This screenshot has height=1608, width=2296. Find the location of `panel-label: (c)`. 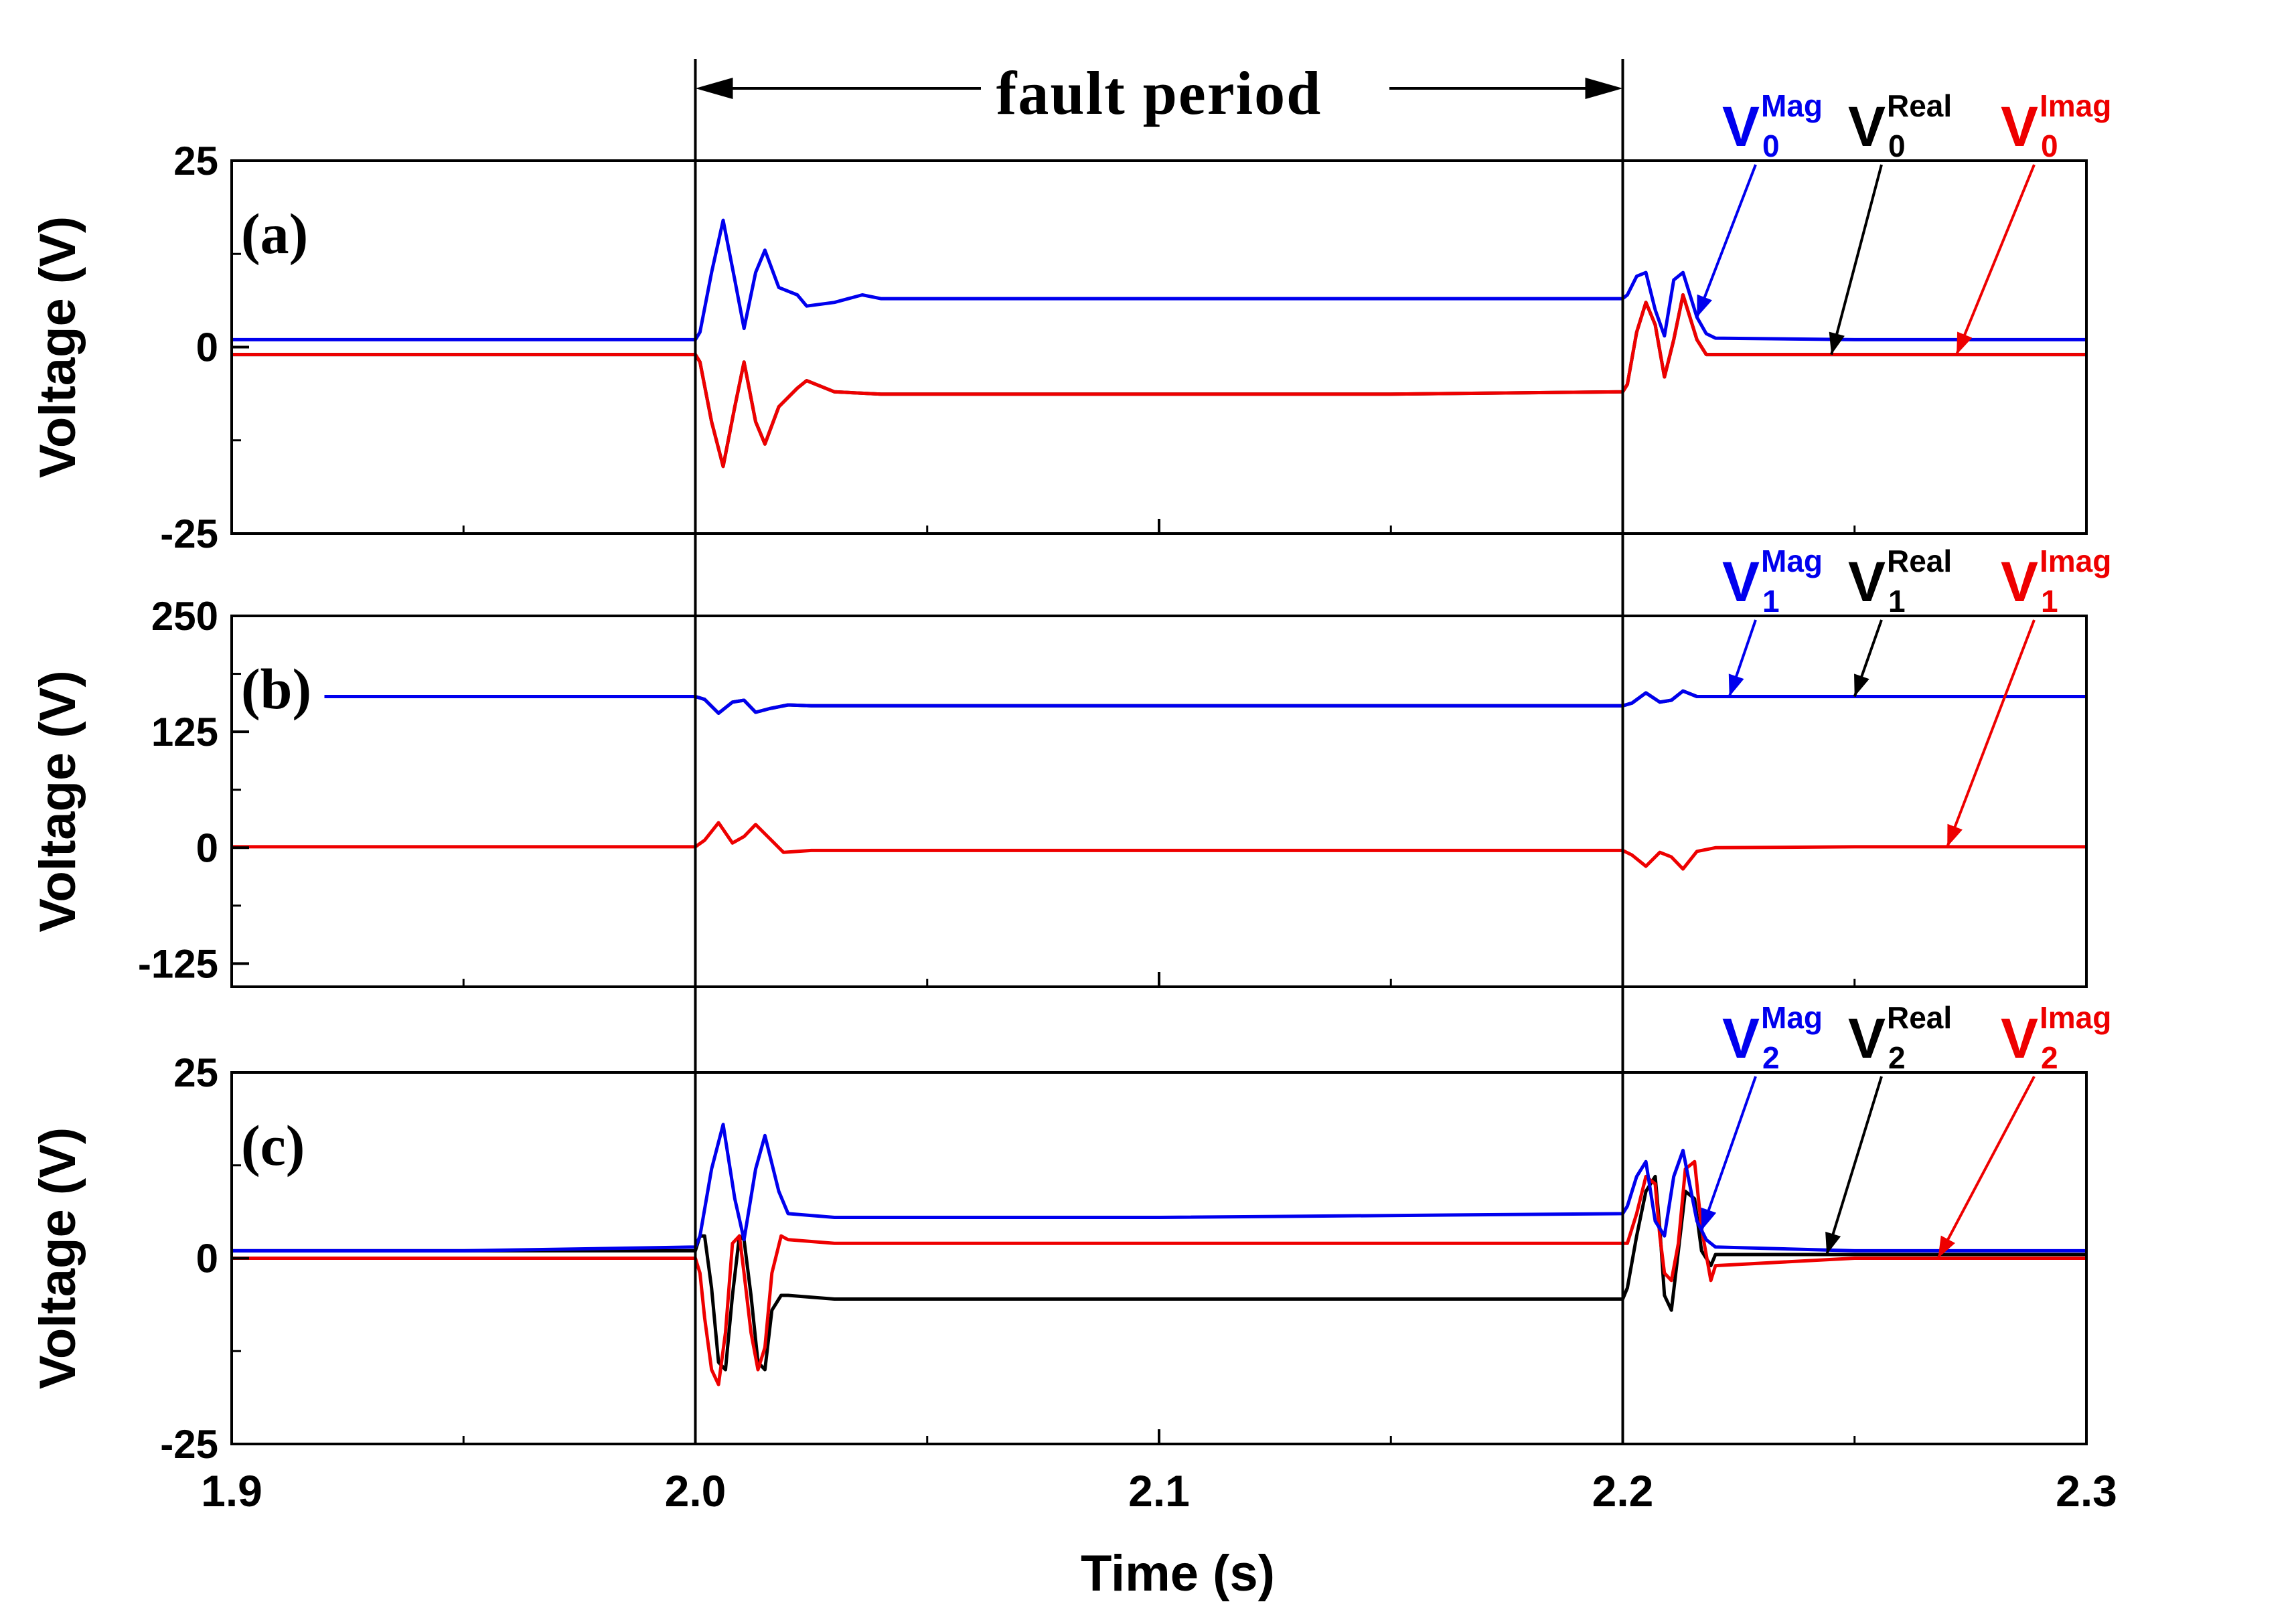

panel-label: (c) is located at coordinates (273, 1145).